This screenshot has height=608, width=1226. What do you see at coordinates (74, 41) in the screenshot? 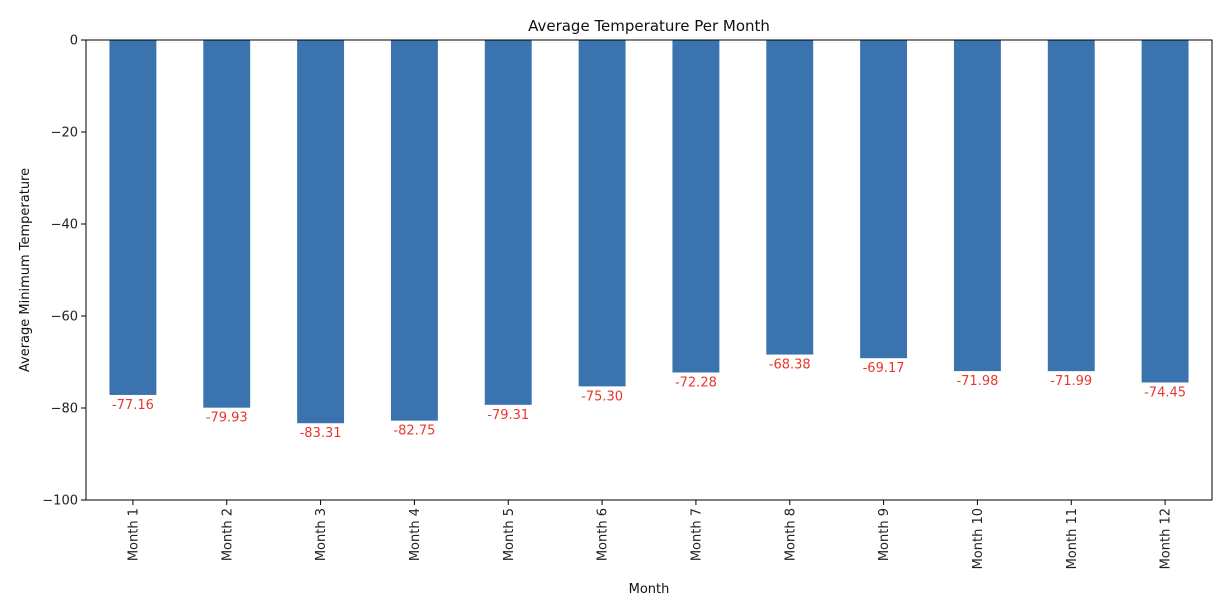
I see `y-tick-label: 0` at bounding box center [74, 41].